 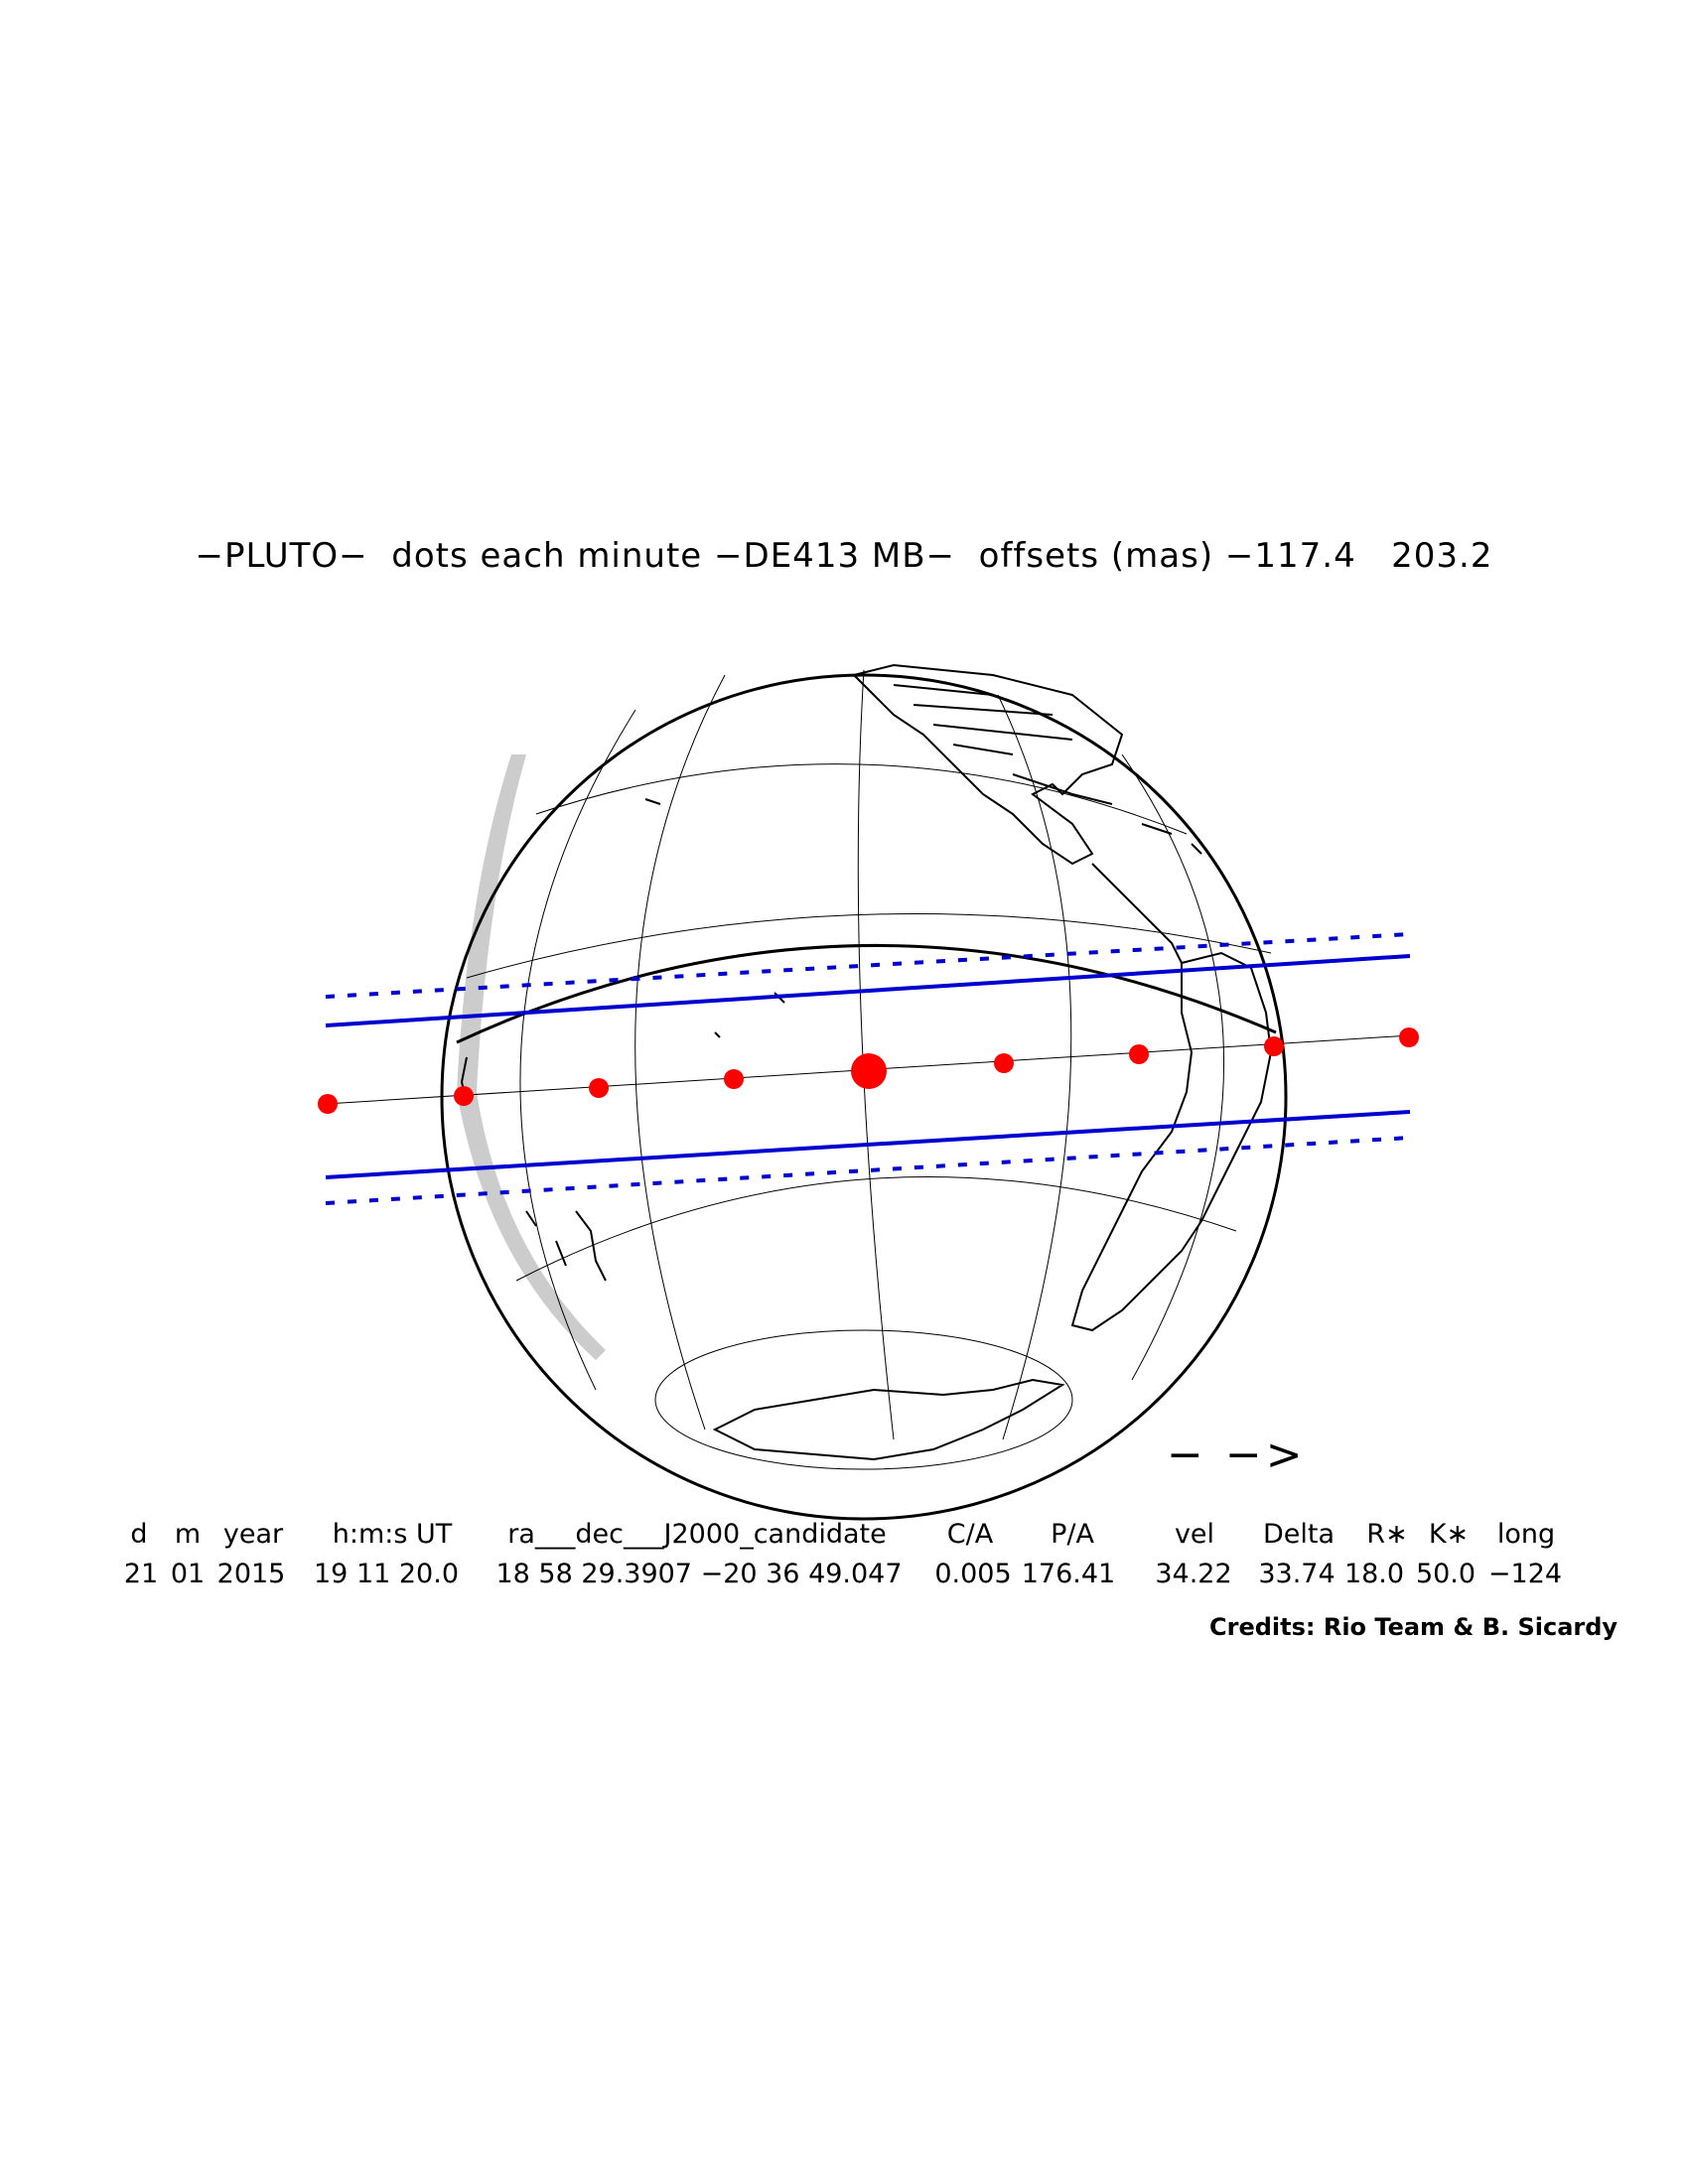 What do you see at coordinates (1171, 1141) in the screenshot?
I see `south-america-coast` at bounding box center [1171, 1141].